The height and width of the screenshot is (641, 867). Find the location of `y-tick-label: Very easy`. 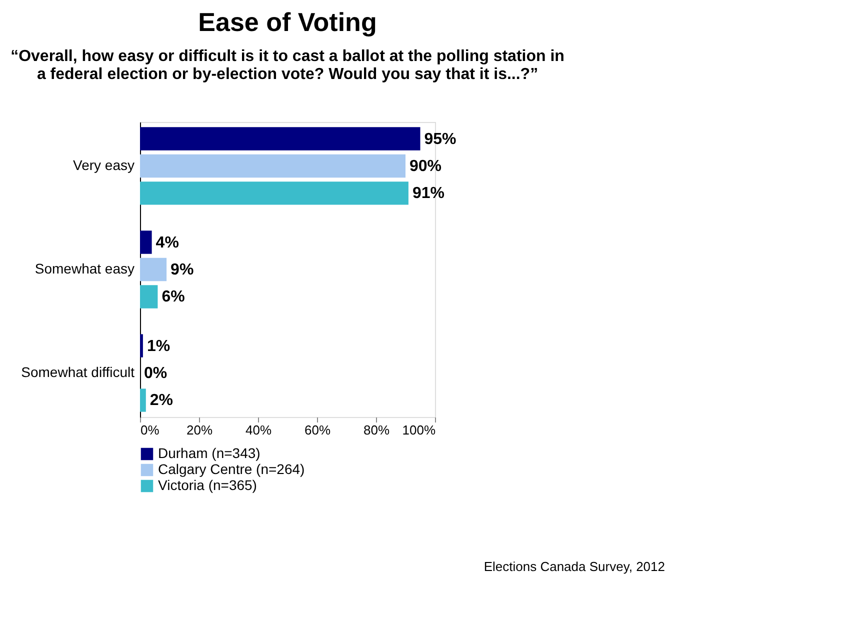

y-tick-label: Very easy is located at coordinates (103, 164).